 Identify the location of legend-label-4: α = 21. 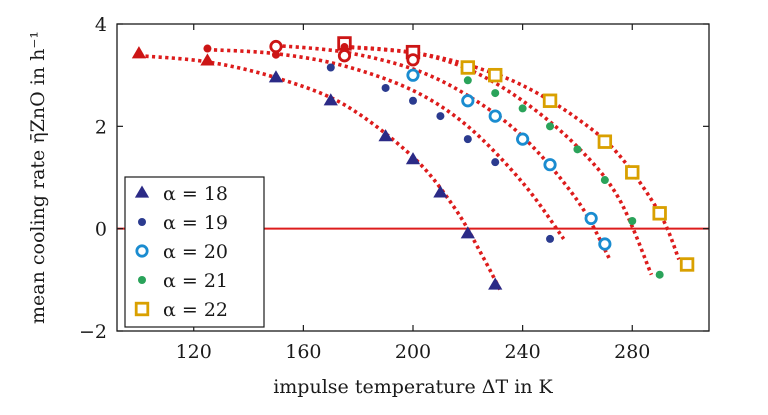
(195, 281).